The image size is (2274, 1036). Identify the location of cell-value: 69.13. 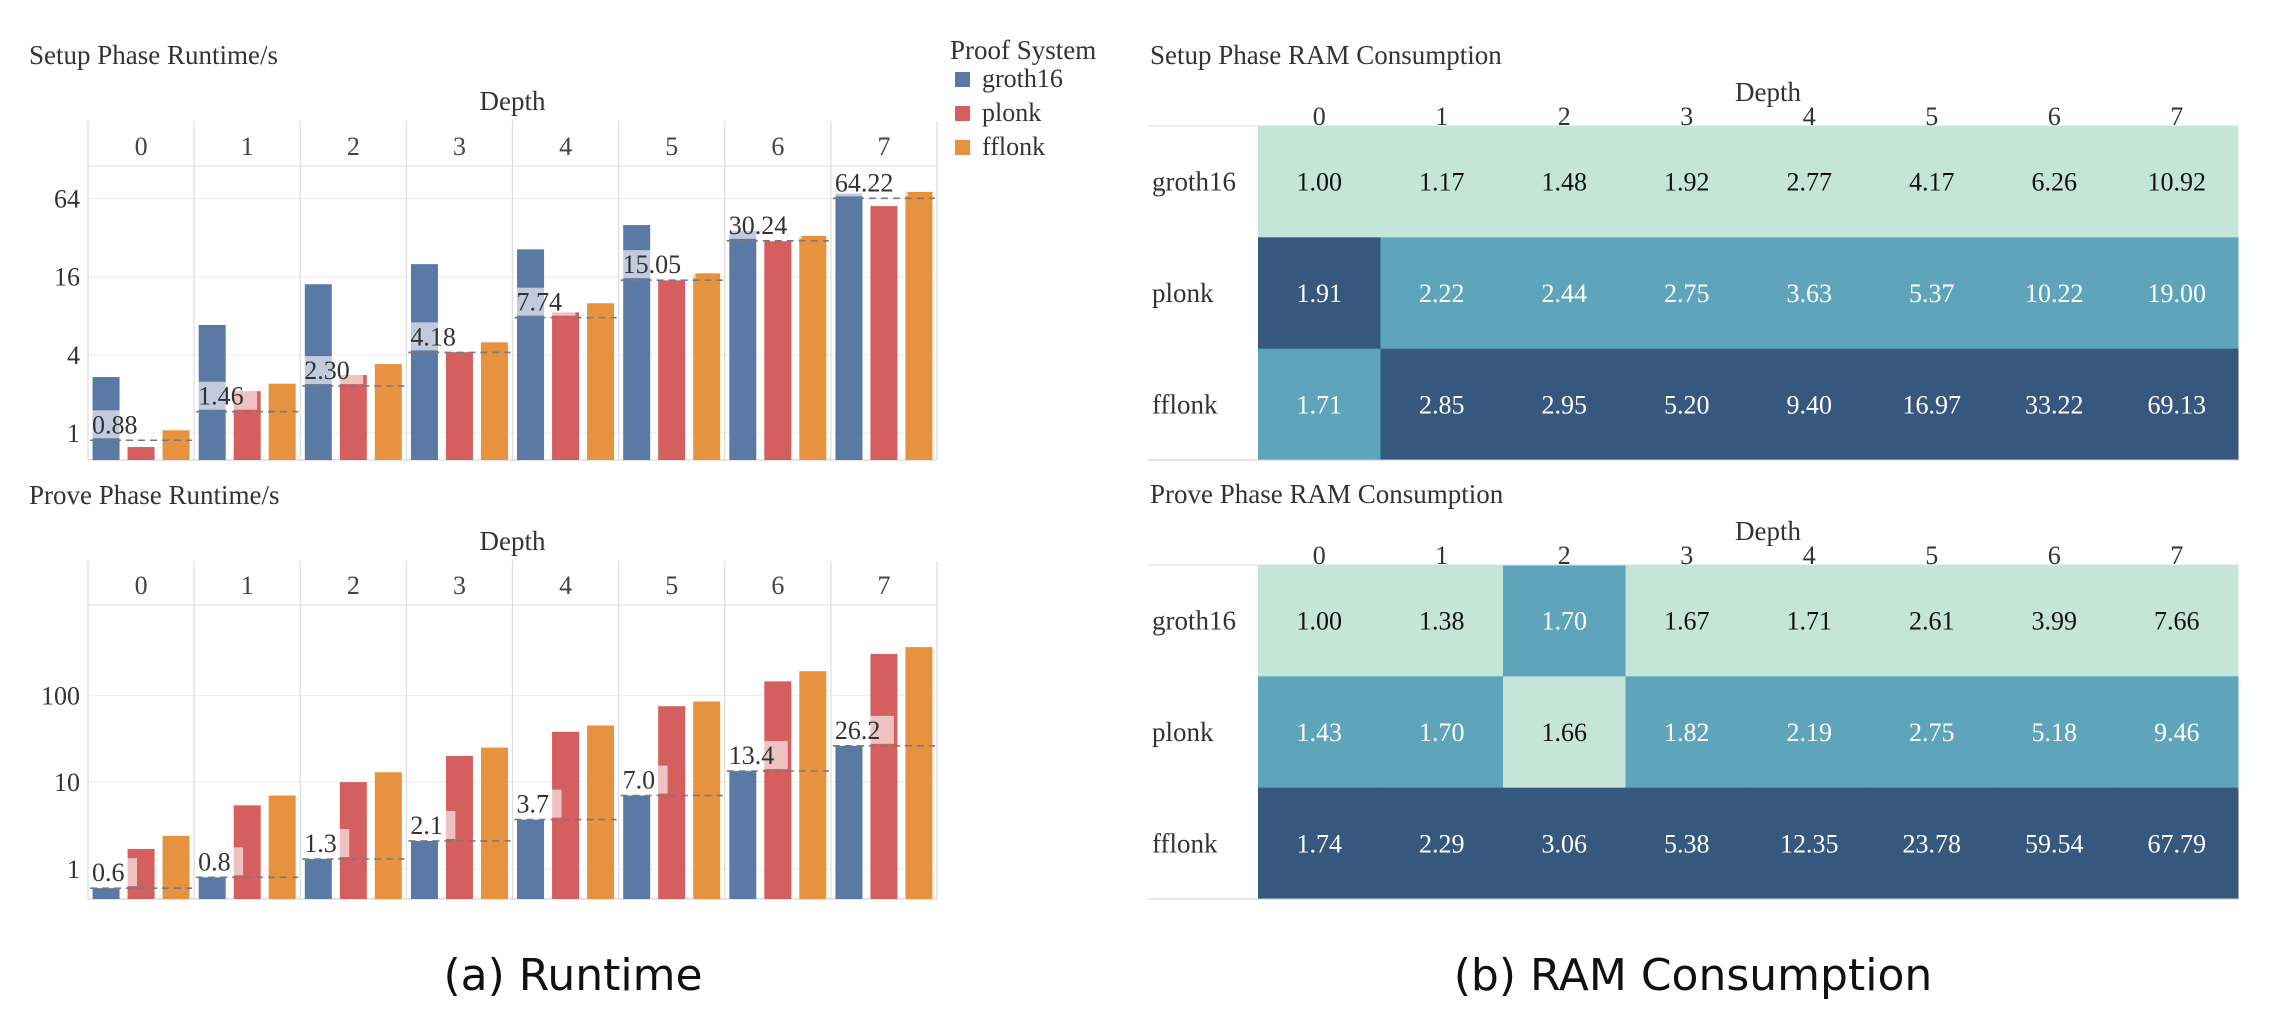
(2177, 404).